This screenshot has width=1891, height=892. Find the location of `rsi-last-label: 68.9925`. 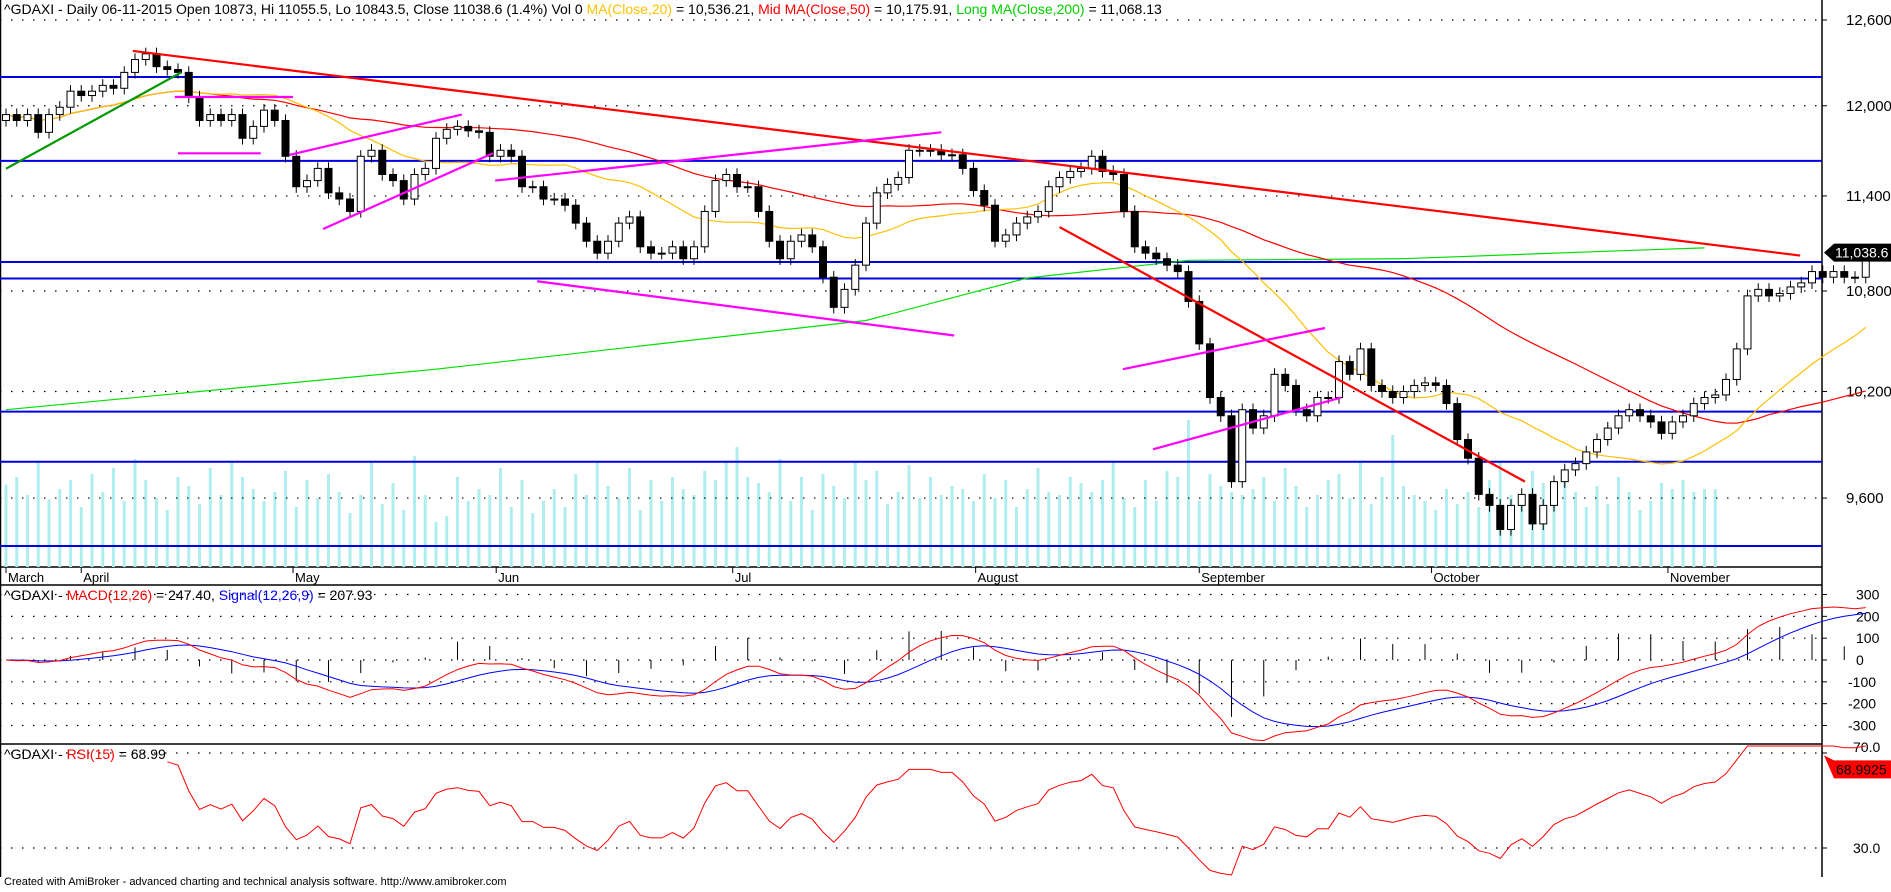

rsi-last-label: 68.9925 is located at coordinates (1861, 769).